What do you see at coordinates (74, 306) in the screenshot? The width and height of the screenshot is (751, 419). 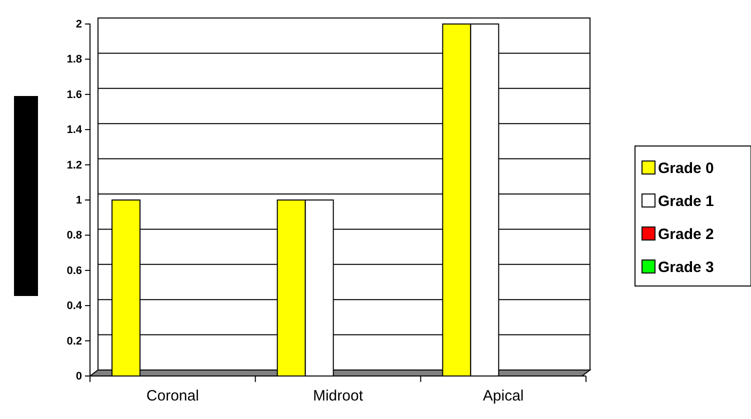 I see `y-tick-label: 0.4` at bounding box center [74, 306].